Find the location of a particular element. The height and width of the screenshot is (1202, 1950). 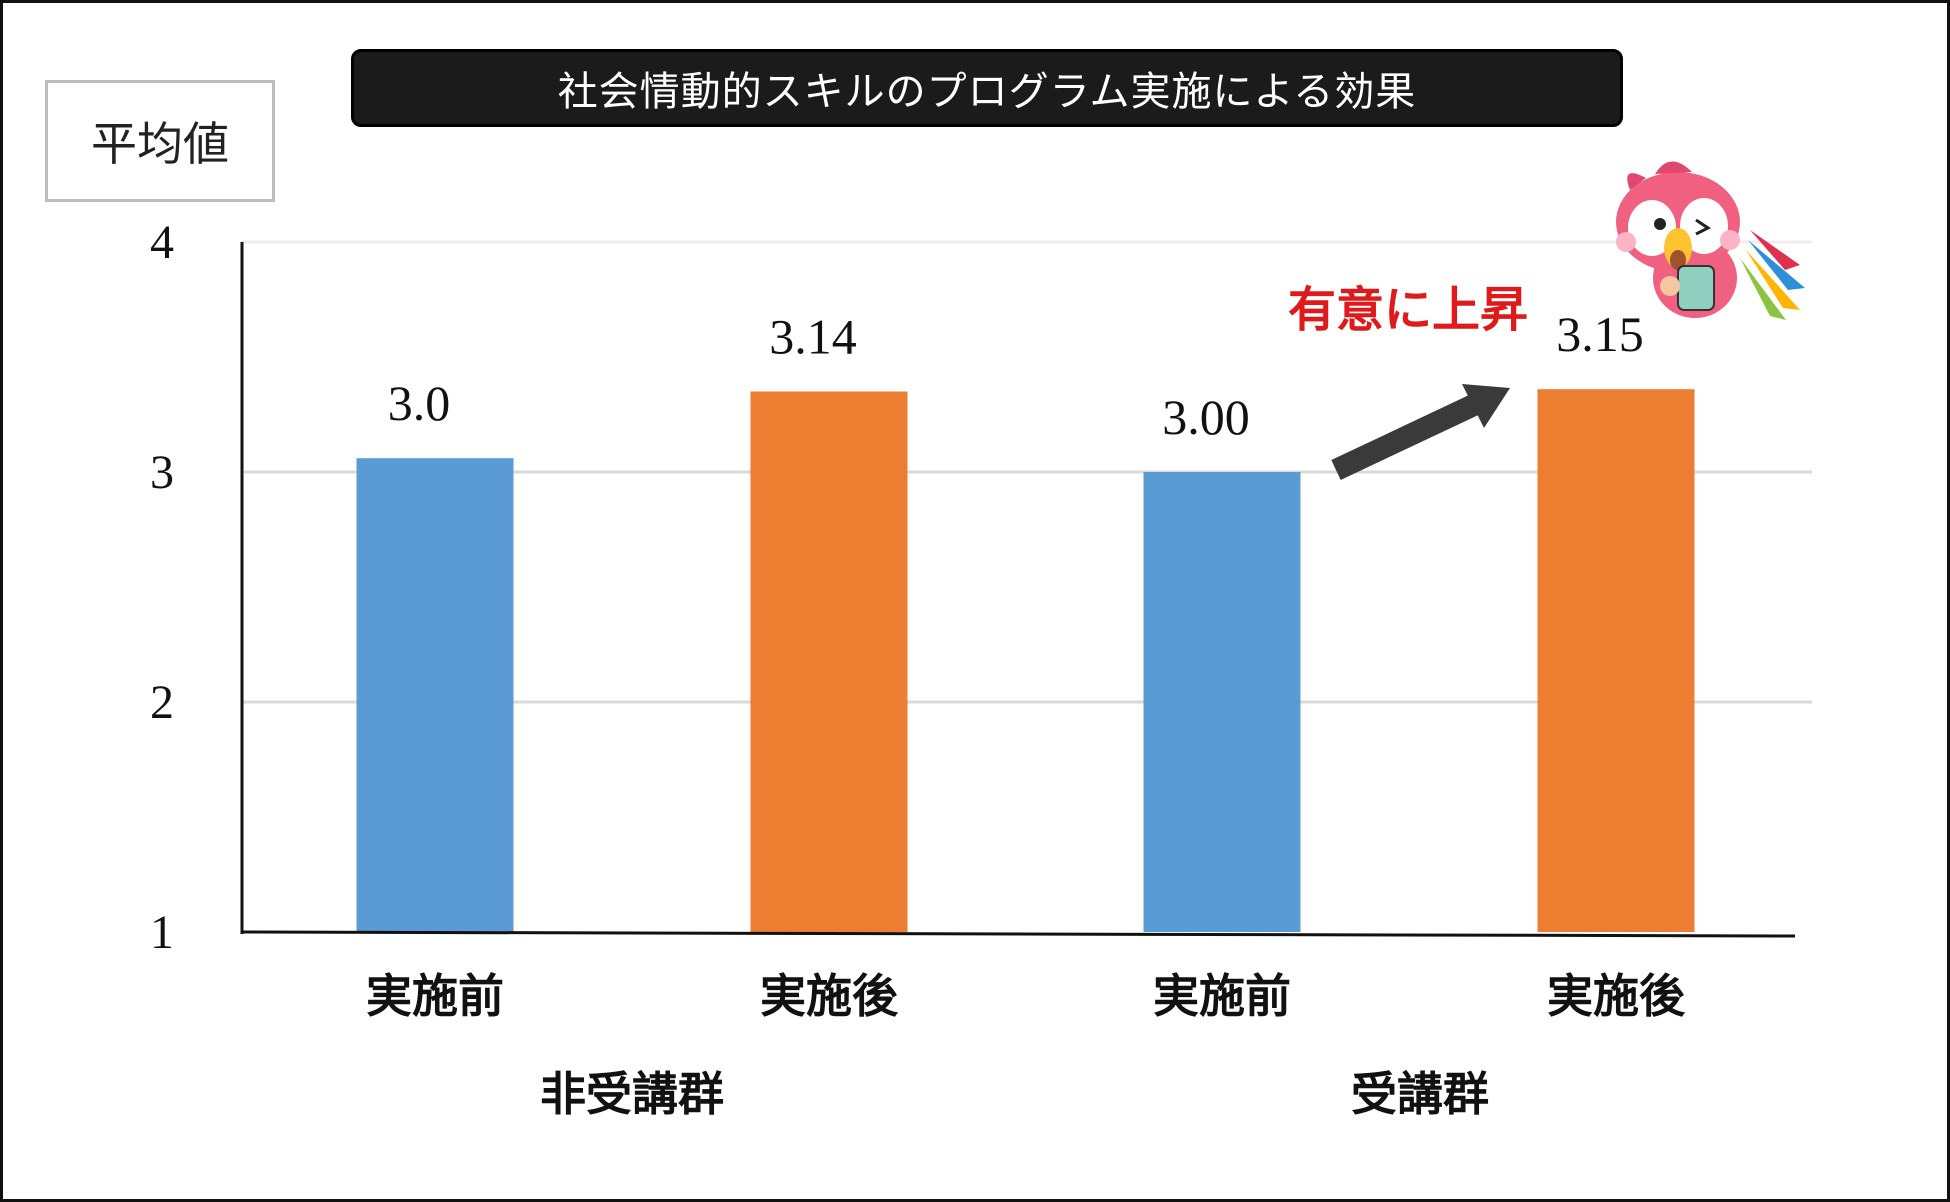

parrot-mascot-icon is located at coordinates (1710, 240).